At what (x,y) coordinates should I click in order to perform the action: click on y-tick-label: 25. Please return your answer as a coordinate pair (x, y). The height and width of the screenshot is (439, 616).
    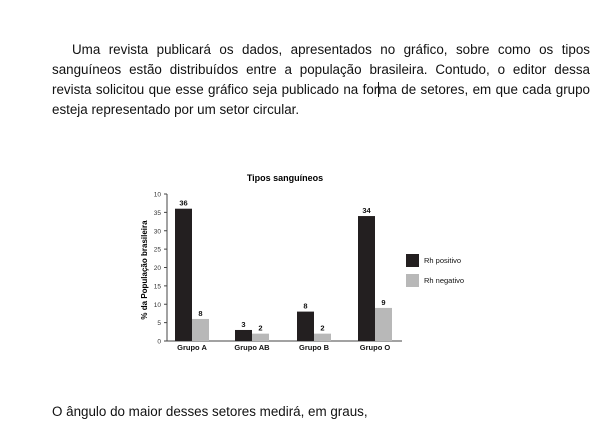
    Looking at the image, I should click on (158, 250).